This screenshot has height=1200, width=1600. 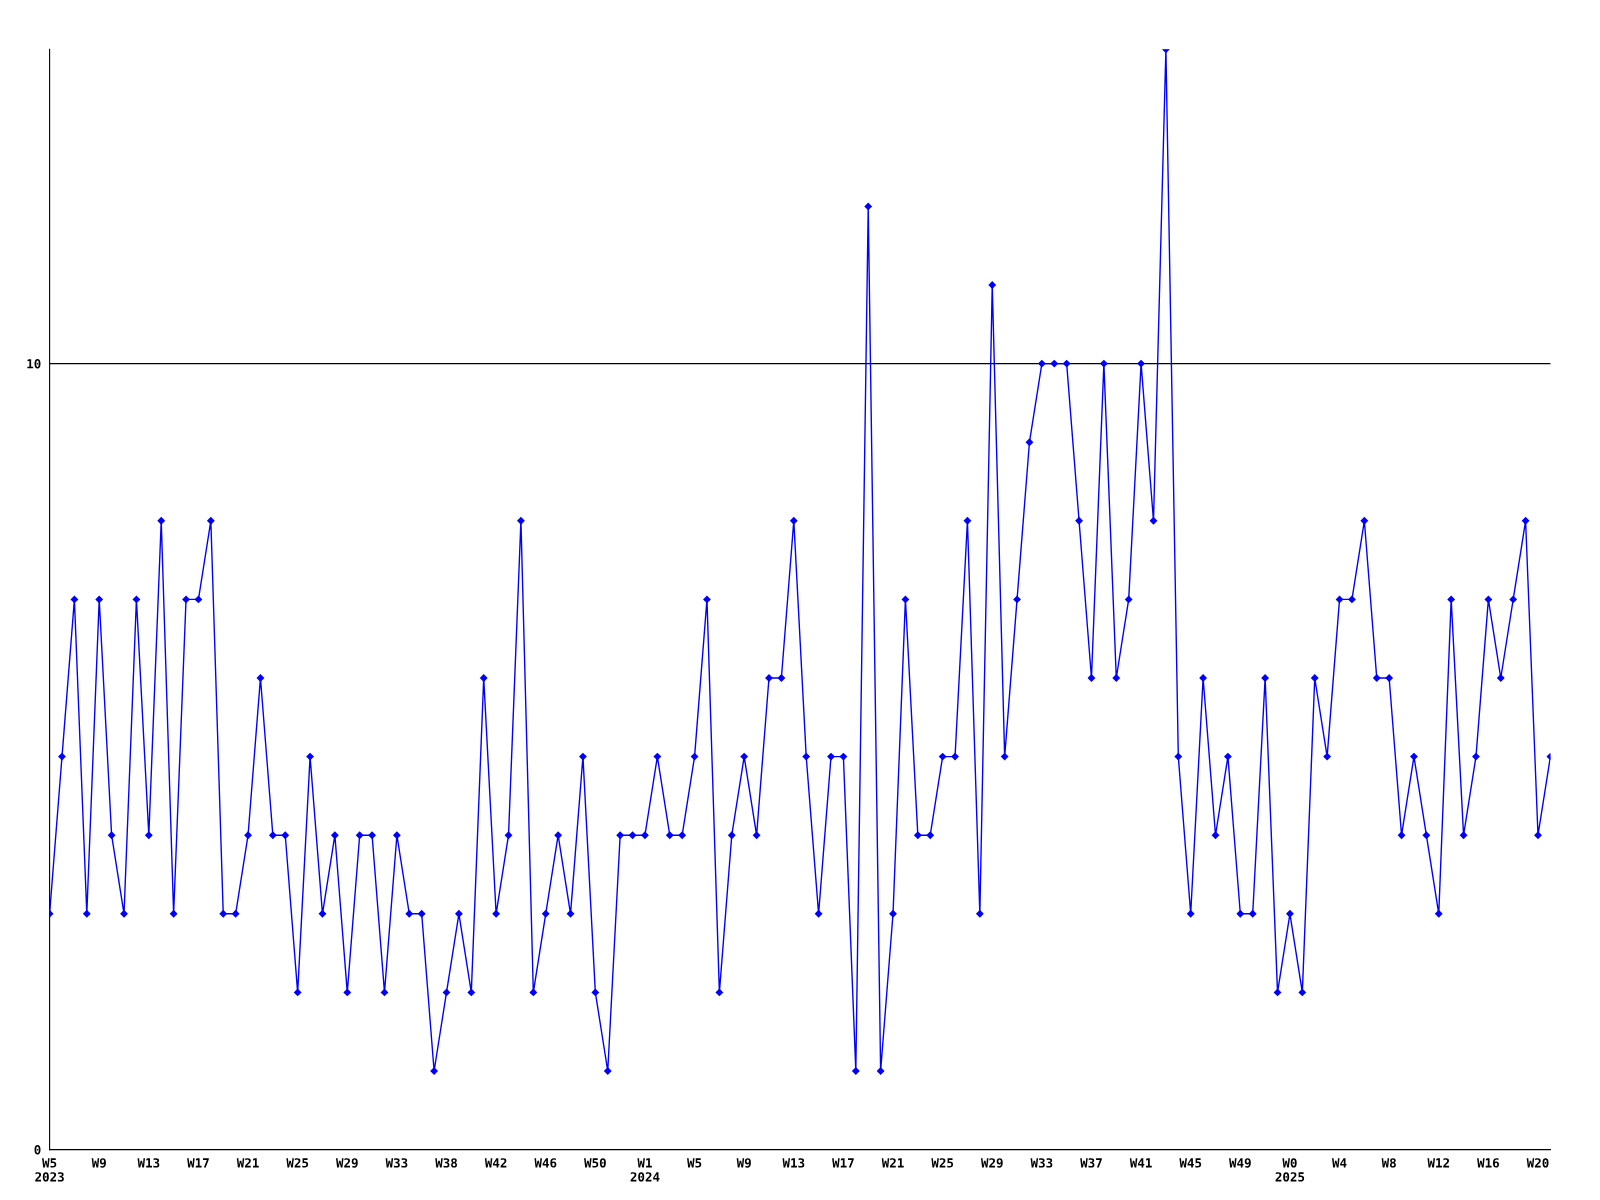 I want to click on x-tick-label: W45, so click(x=1190, y=1163).